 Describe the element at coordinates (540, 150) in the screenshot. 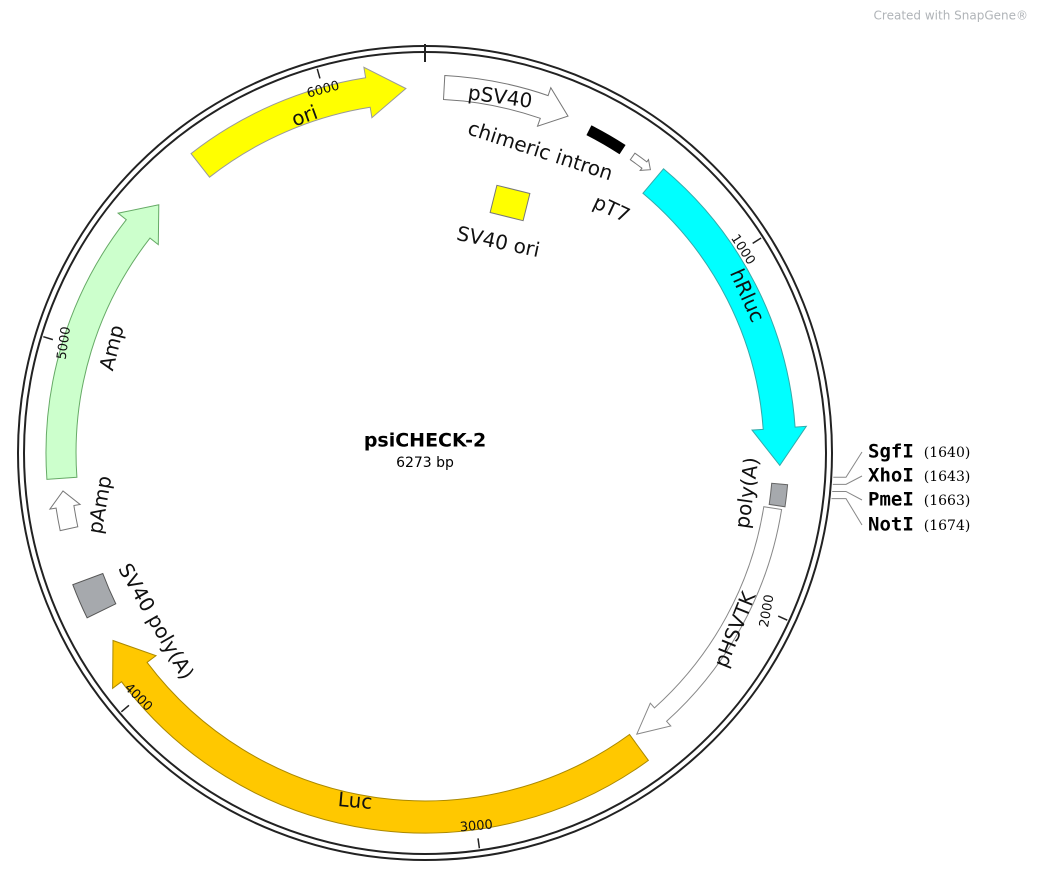

I see `feature-label: chimeric intron` at that location.